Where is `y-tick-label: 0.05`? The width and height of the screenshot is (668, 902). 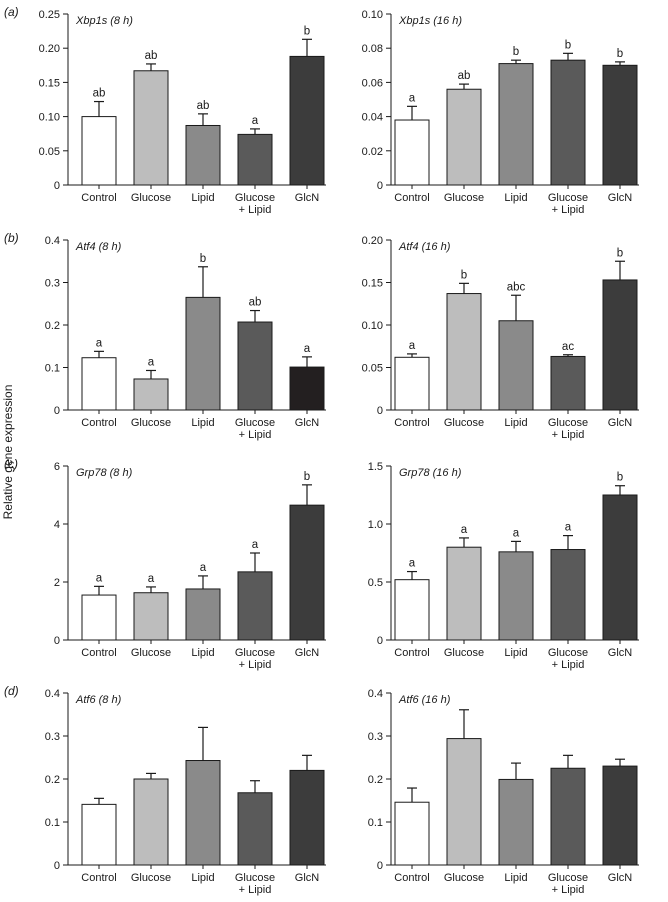 y-tick-label: 0.05 is located at coordinates (49, 152).